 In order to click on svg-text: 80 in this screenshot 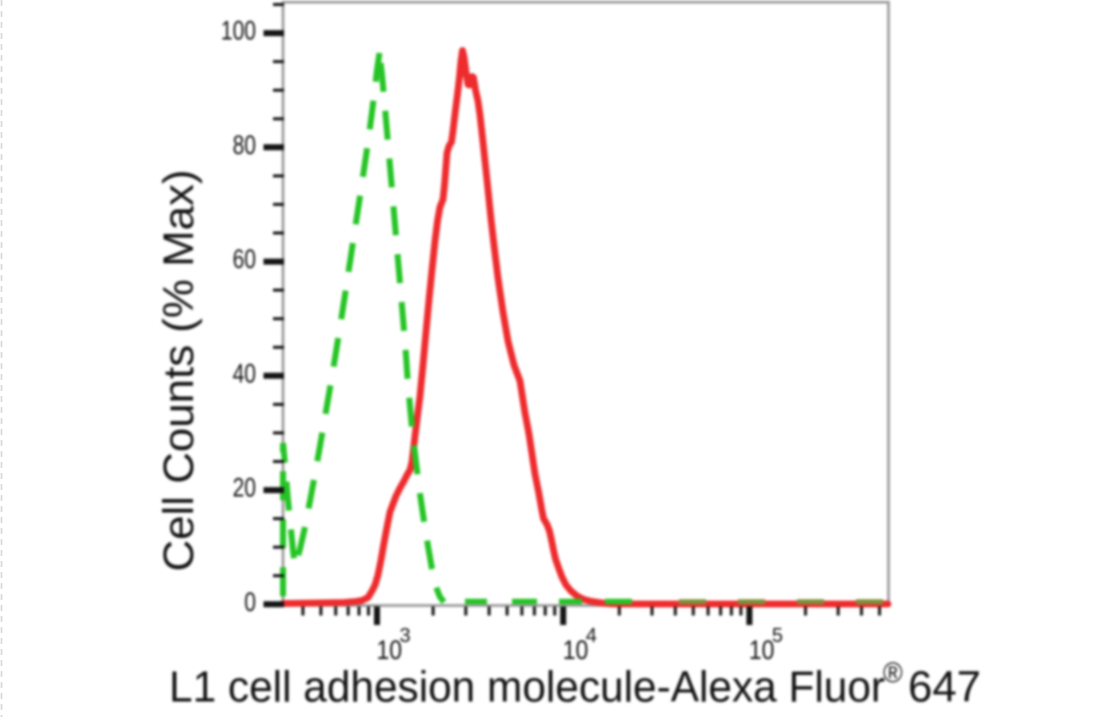, I will do `click(244, 145)`.